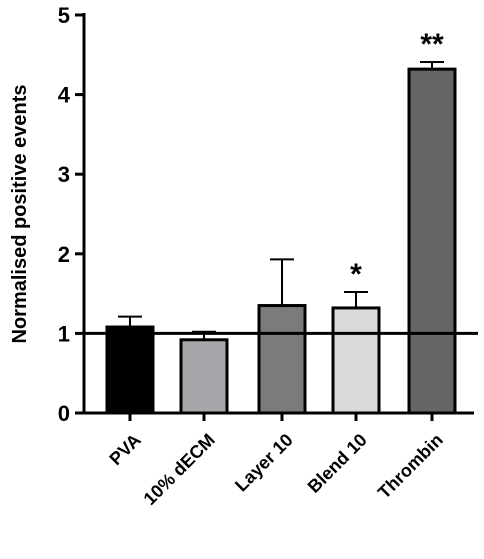 The image size is (484, 559). What do you see at coordinates (64, 174) in the screenshot?
I see `y-tick-label-3: 3` at bounding box center [64, 174].